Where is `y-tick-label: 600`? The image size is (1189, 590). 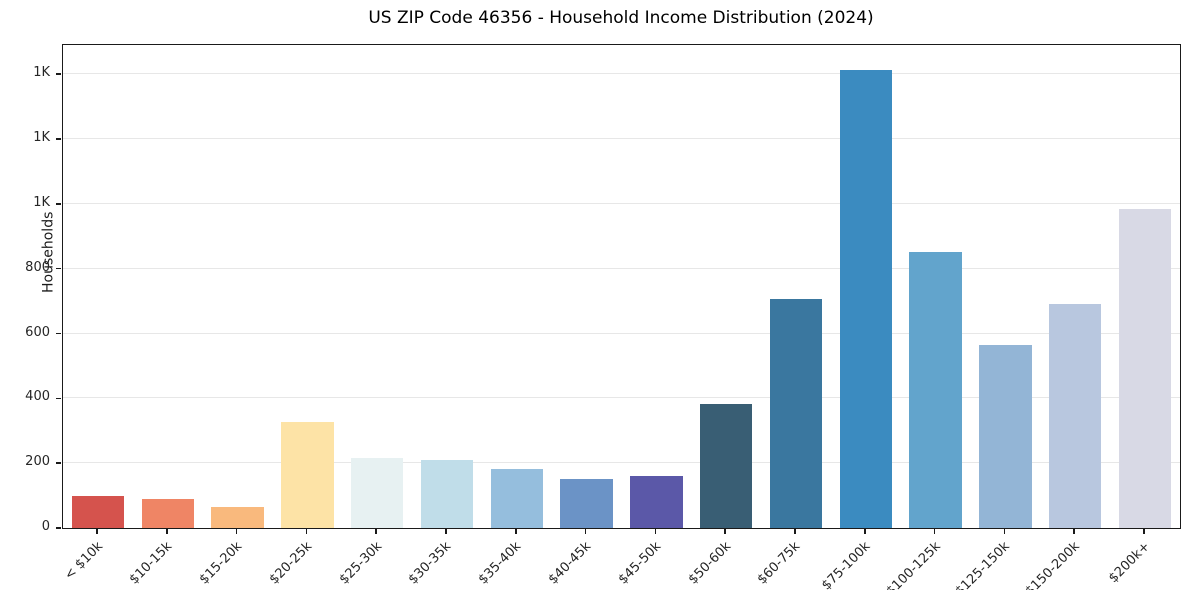 y-tick-label: 600 is located at coordinates (37, 332).